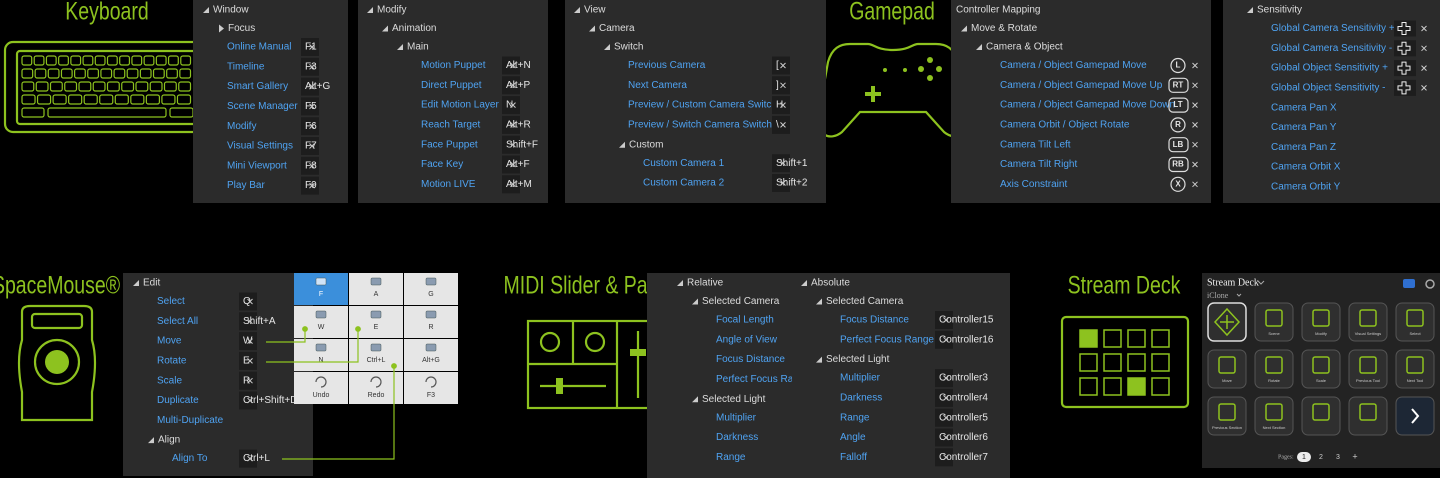  Describe the element at coordinates (430, 294) in the screenshot. I see `grid-key-label: G` at that location.